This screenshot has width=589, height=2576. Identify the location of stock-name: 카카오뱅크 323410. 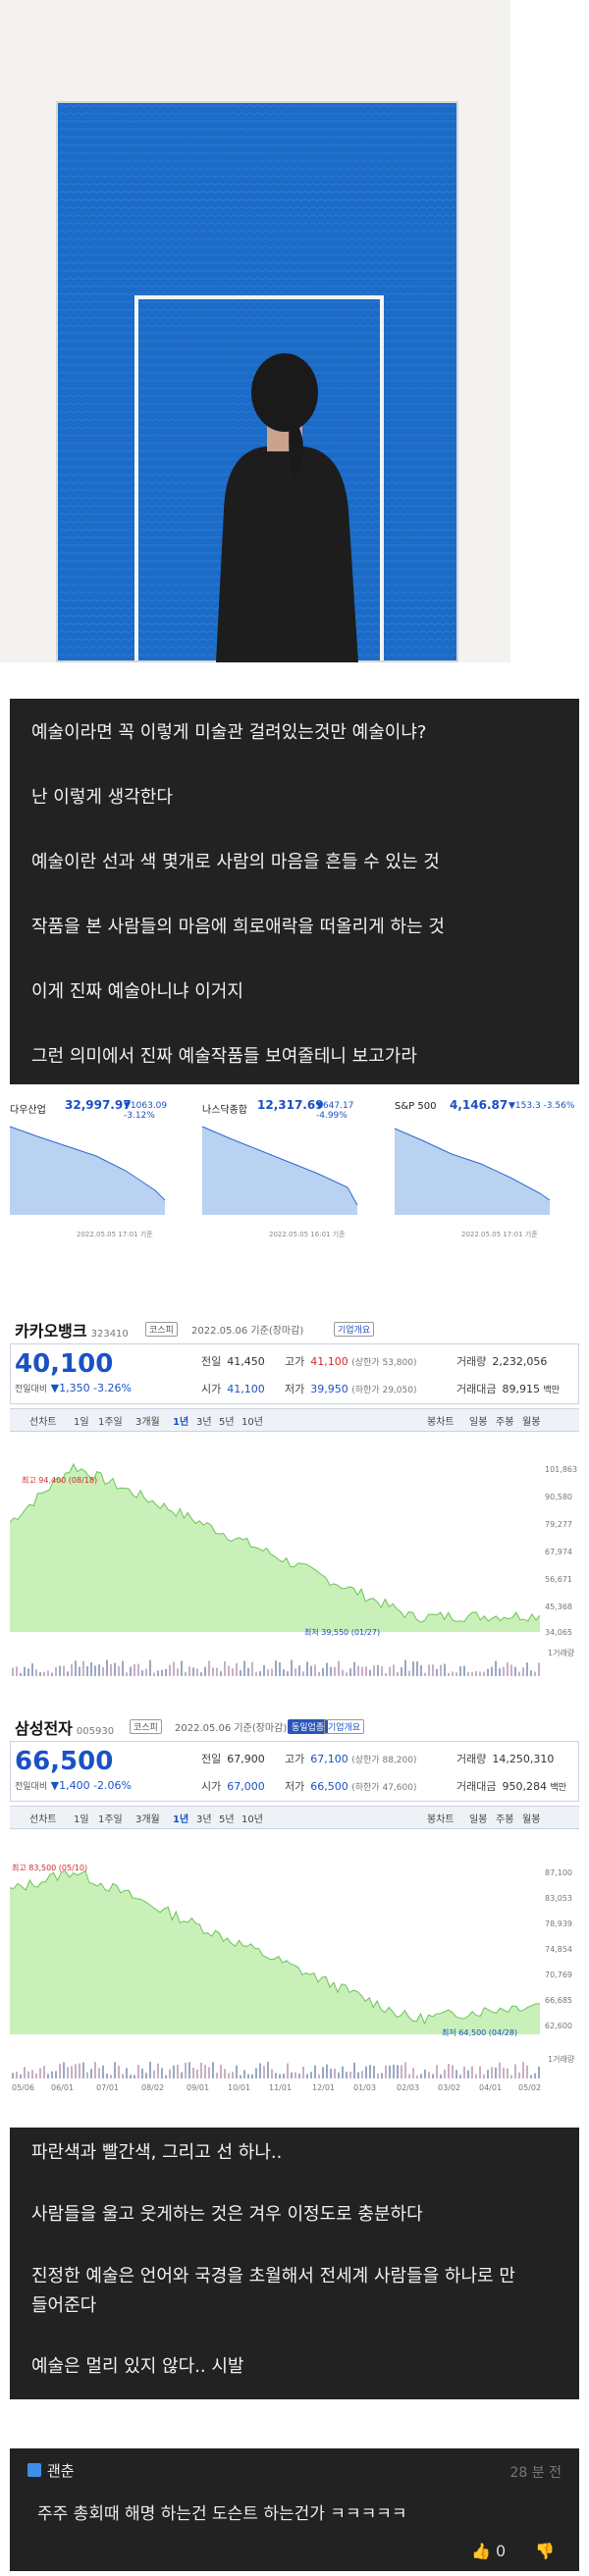
(72, 1331).